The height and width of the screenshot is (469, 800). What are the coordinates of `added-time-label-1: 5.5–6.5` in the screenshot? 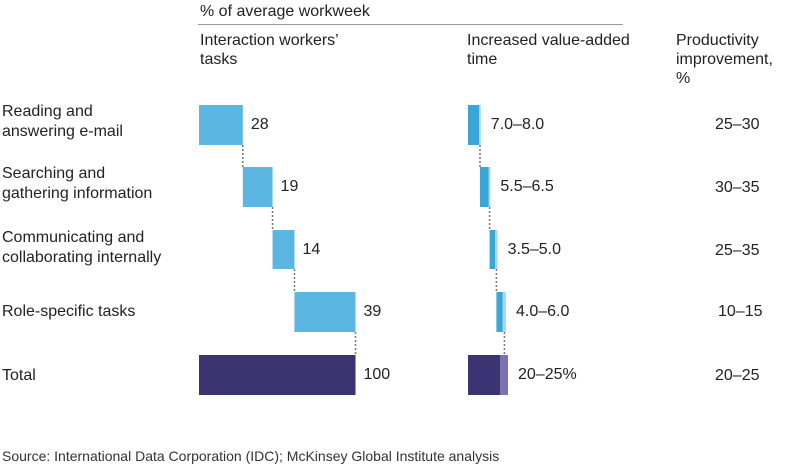 It's located at (527, 186).